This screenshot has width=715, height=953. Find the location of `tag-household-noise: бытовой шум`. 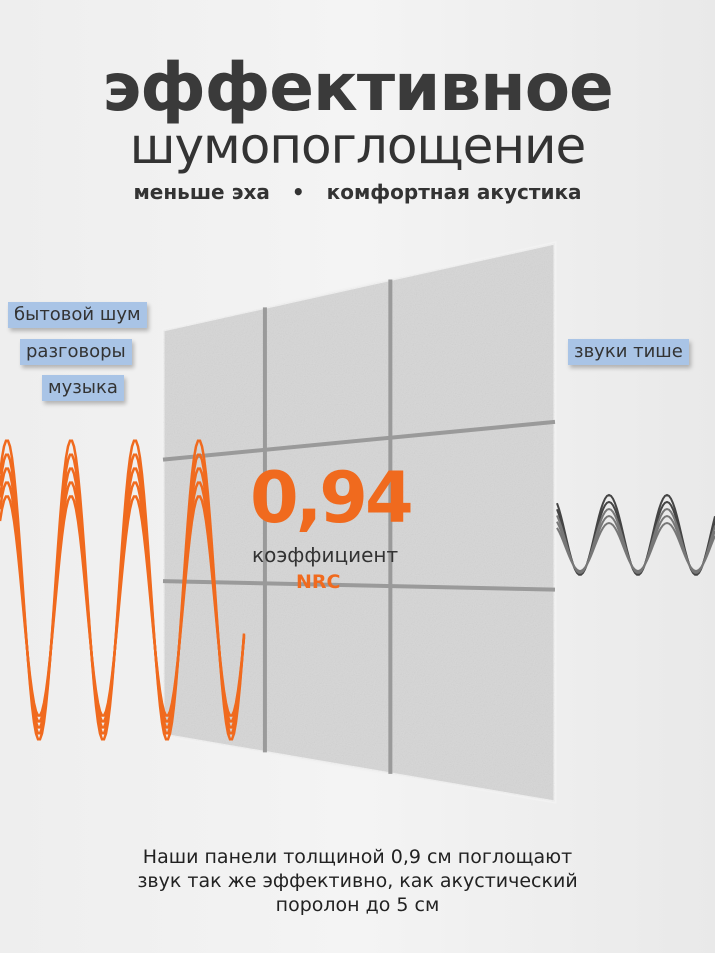

tag-household-noise: бытовой шум is located at coordinates (77, 315).